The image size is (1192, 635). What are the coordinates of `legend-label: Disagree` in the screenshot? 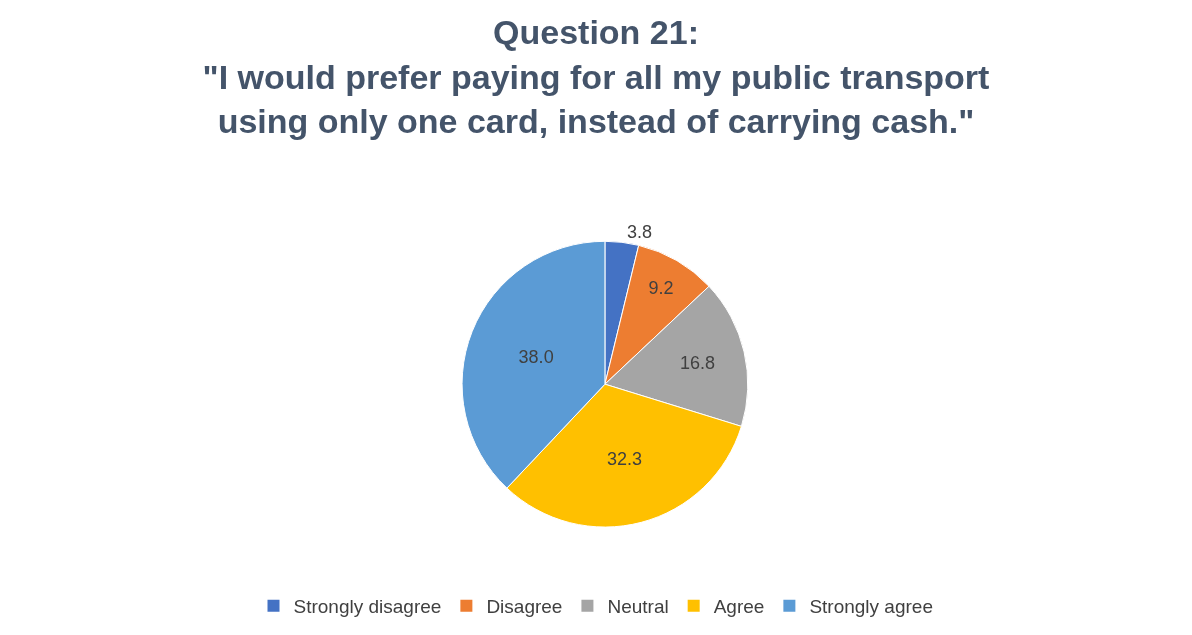 It's located at (524, 607).